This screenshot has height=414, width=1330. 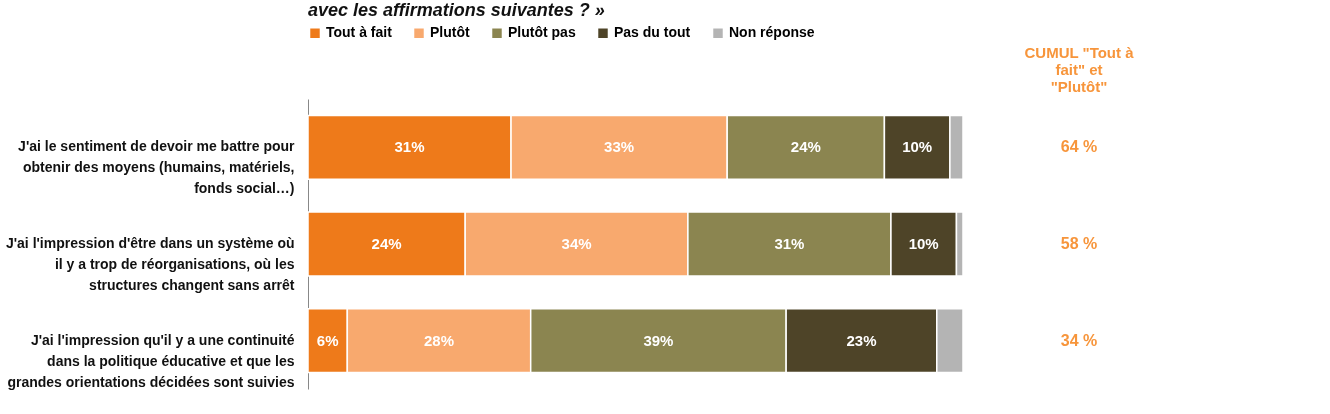 What do you see at coordinates (1079, 69) in the screenshot?
I see `text: CUMUL "Tout à fait" et "Plutôt"` at bounding box center [1079, 69].